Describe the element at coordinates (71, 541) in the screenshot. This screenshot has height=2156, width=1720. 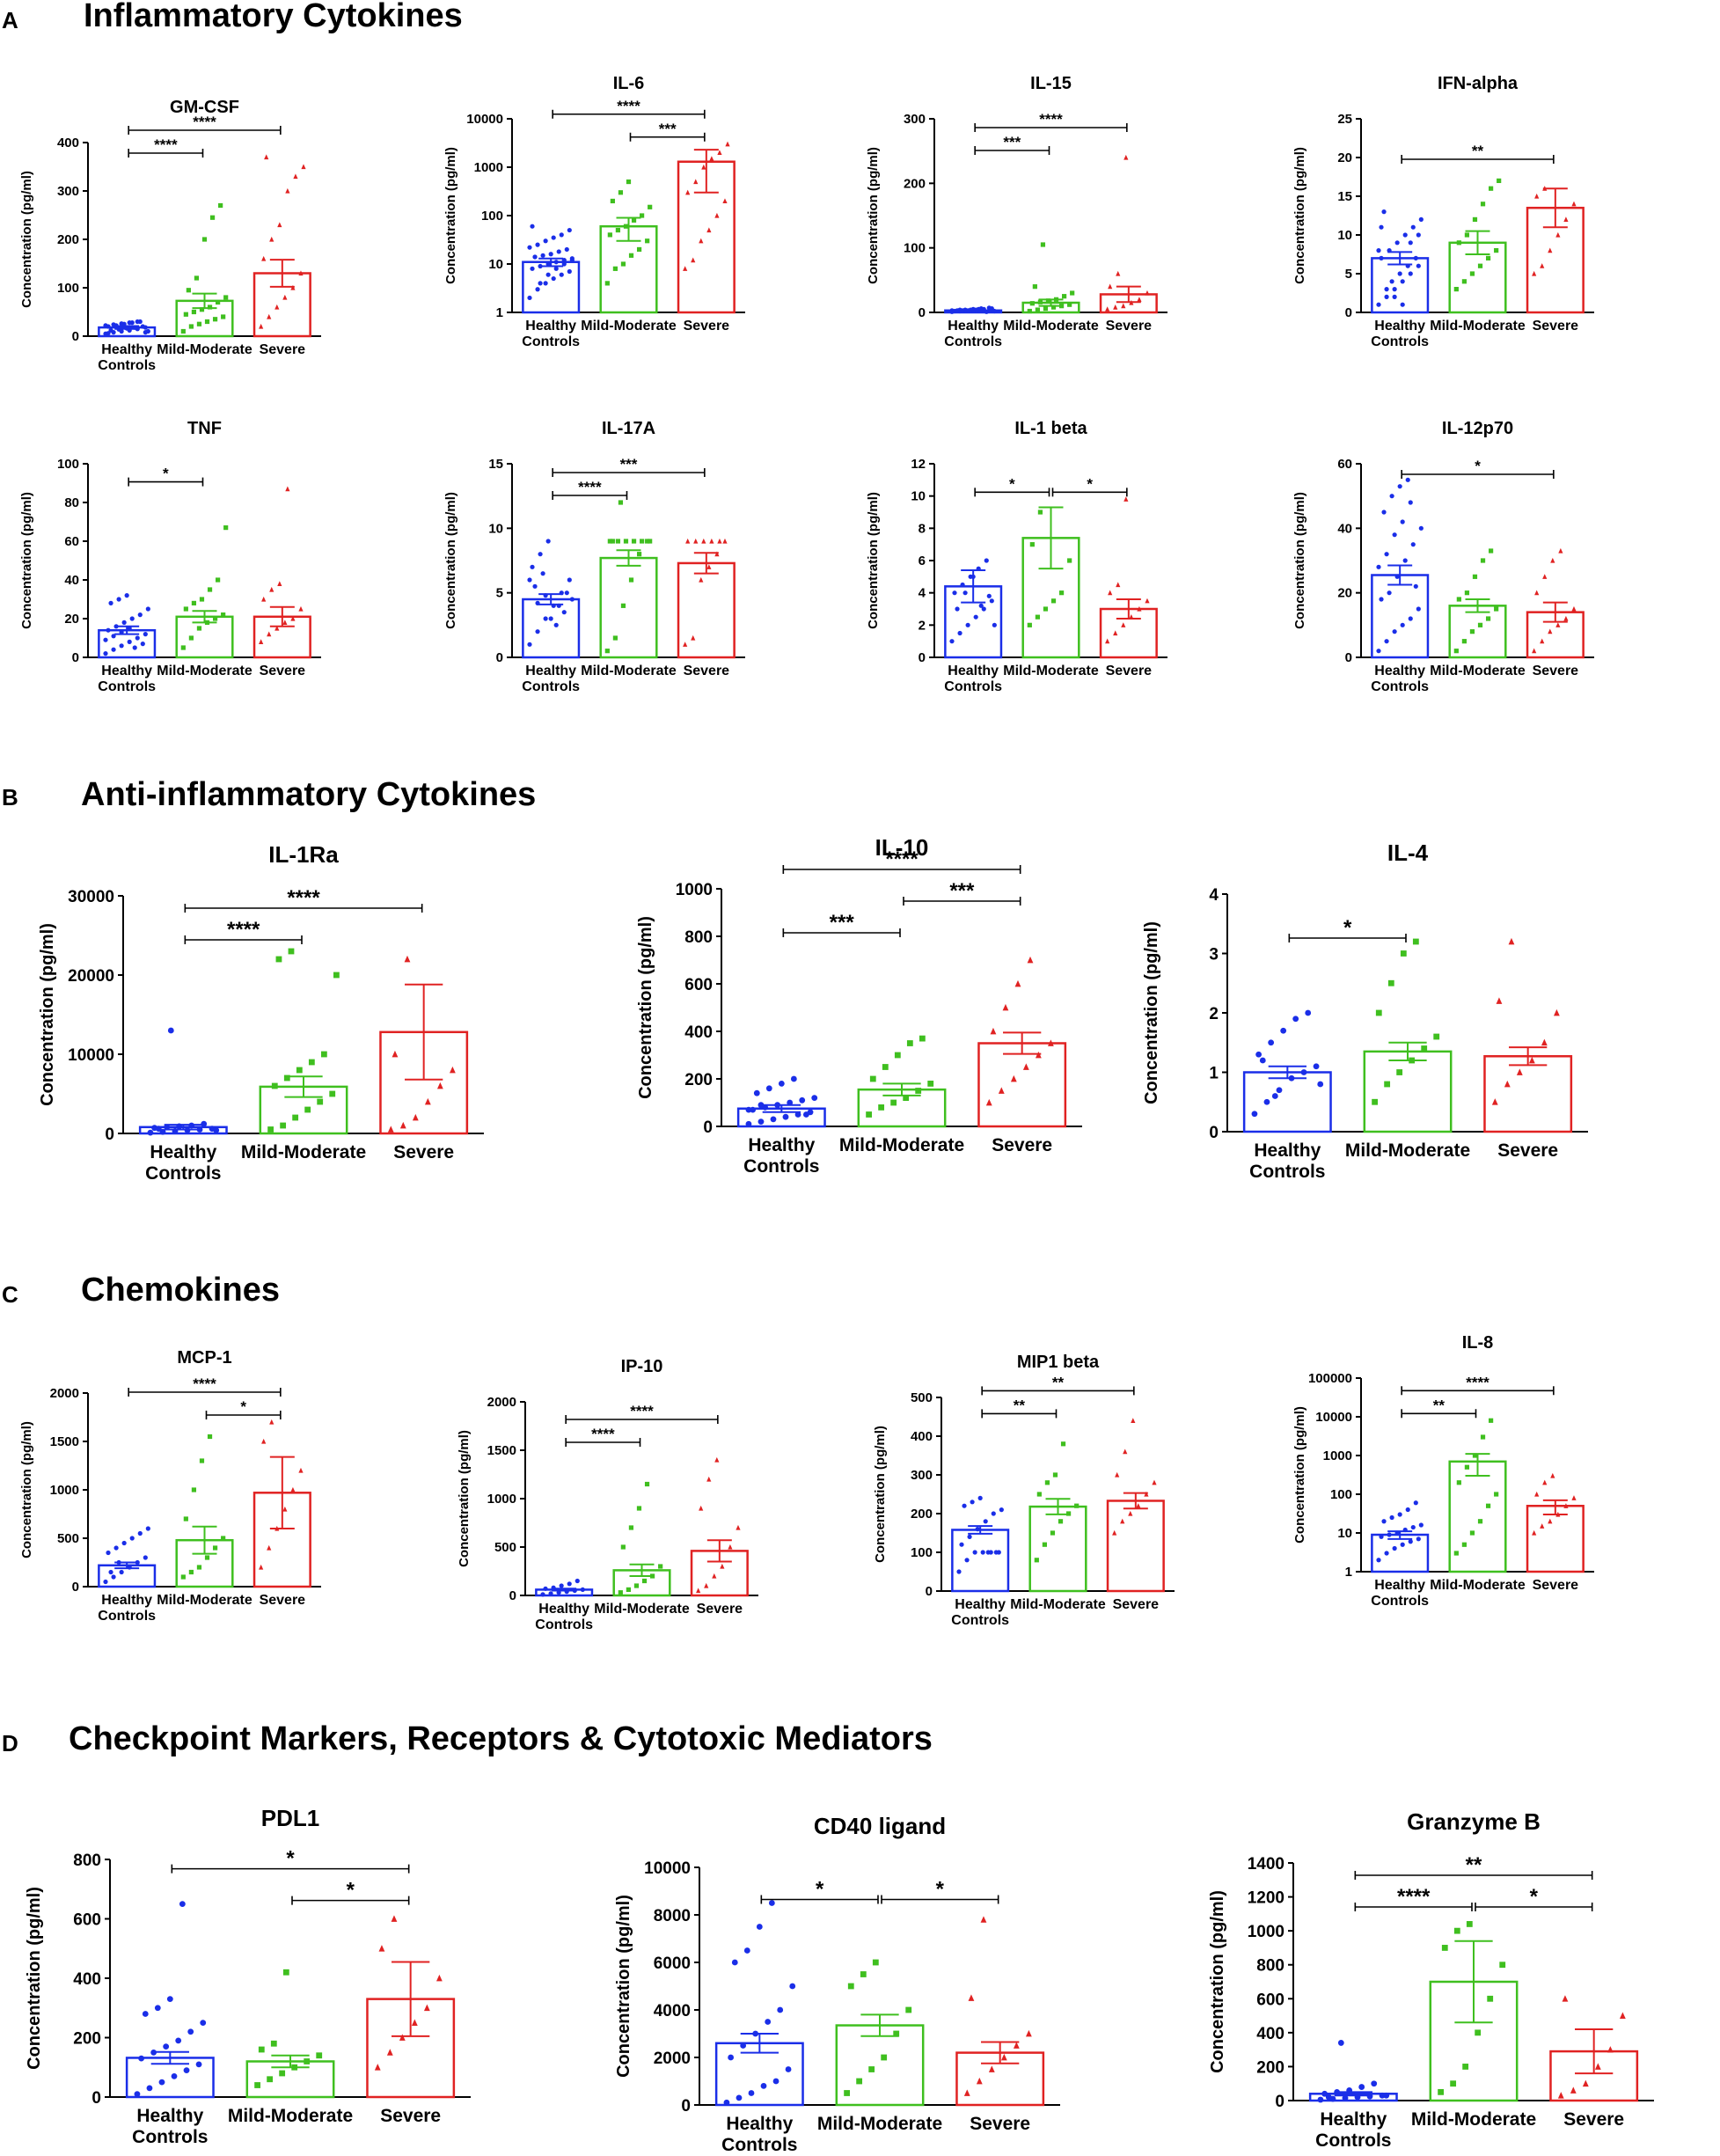
I see `y-tick-label: 60` at that location.